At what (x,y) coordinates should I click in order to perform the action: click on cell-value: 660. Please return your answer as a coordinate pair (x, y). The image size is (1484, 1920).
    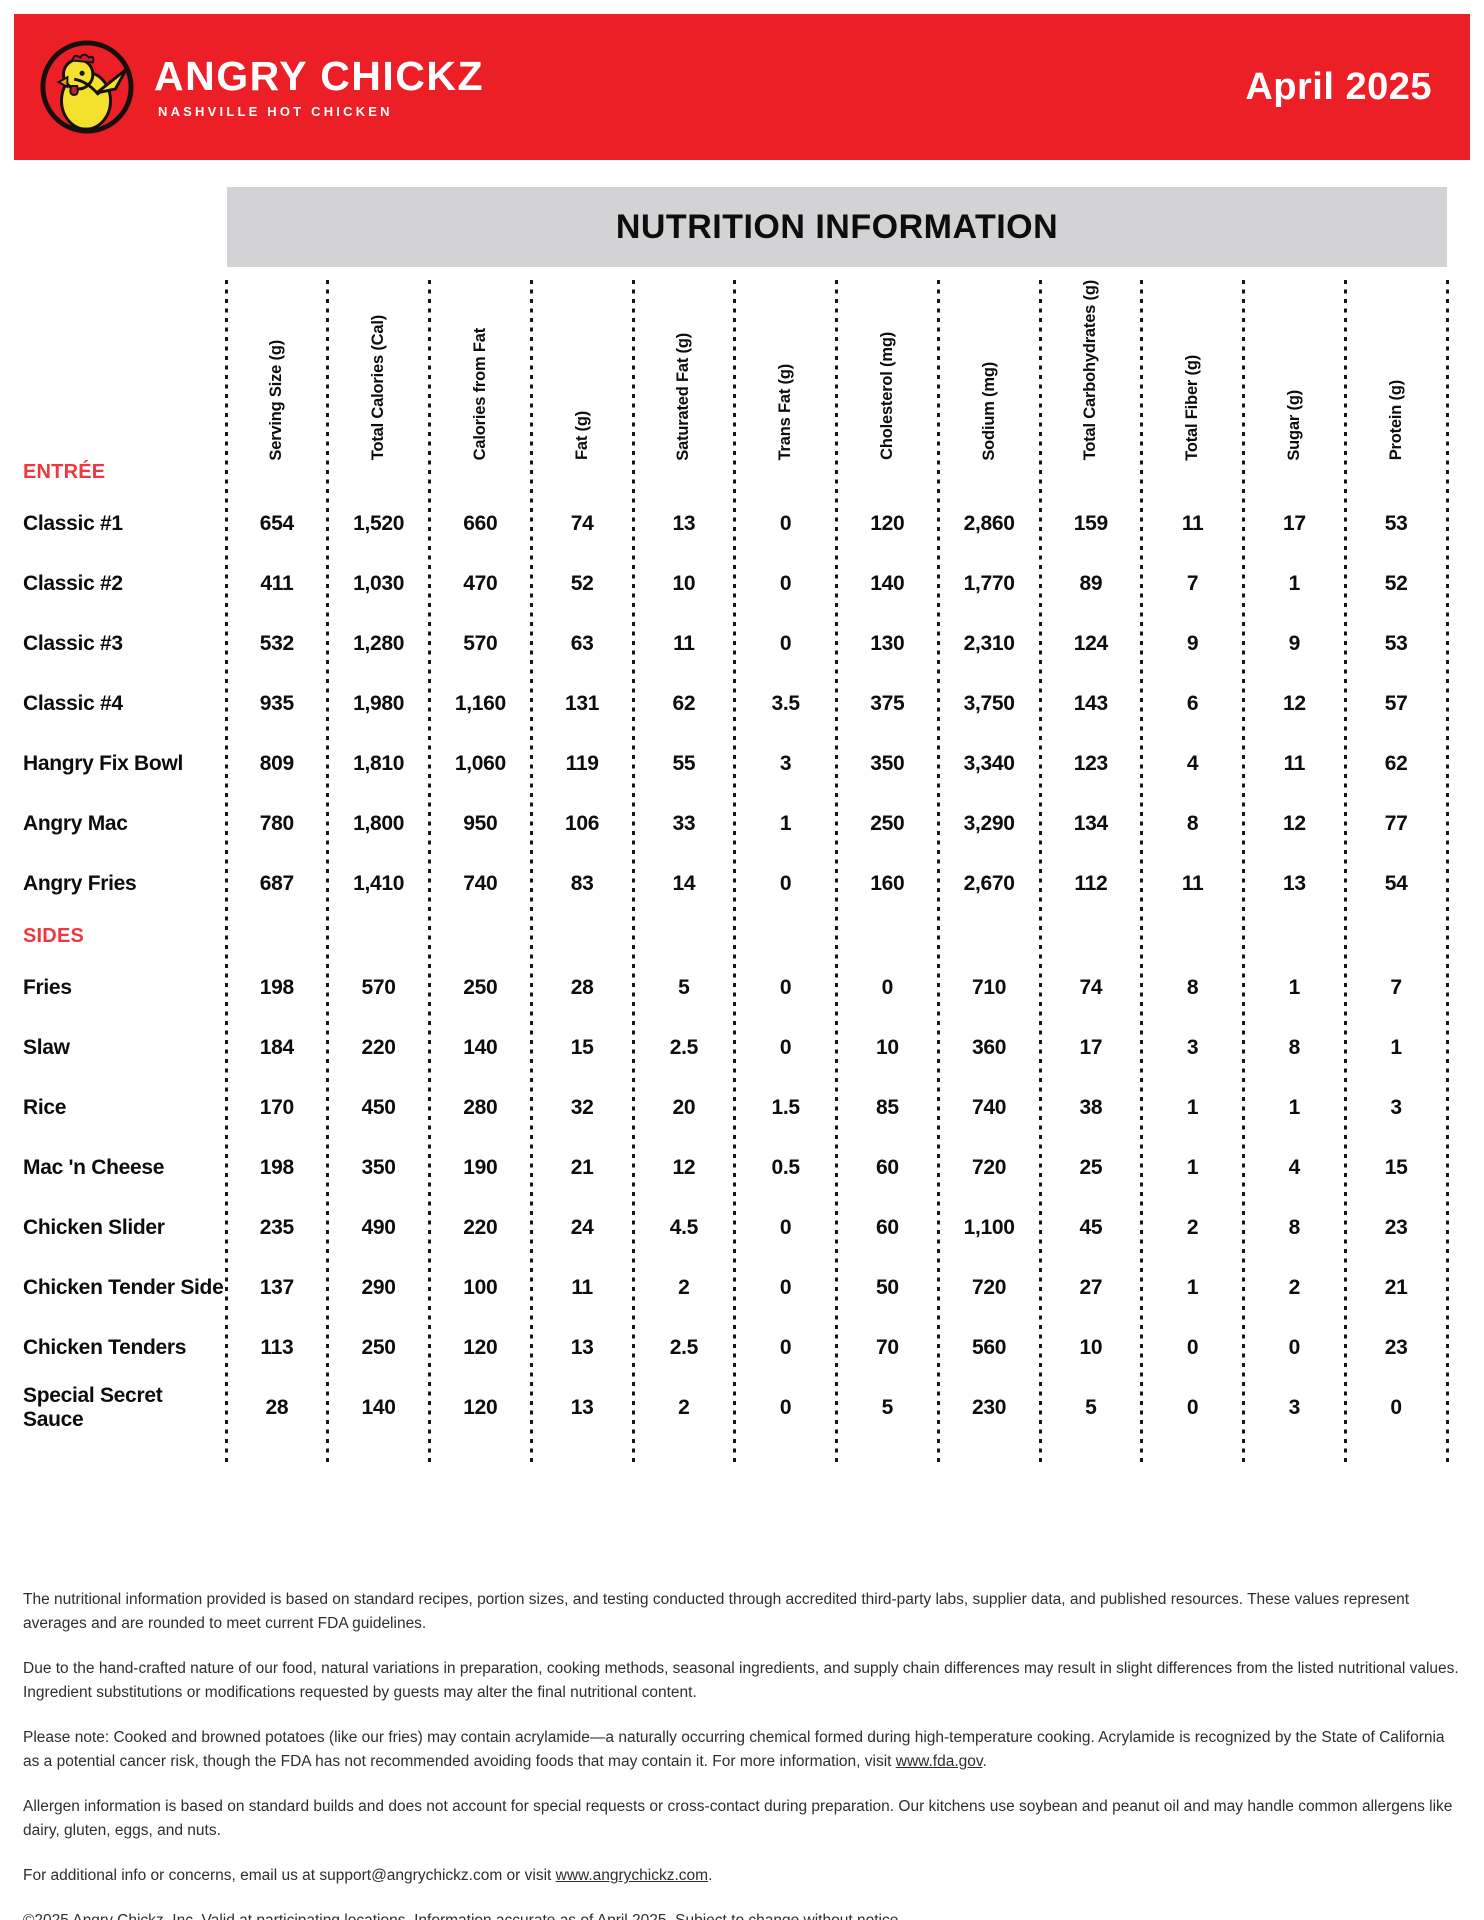
    Looking at the image, I should click on (480, 523).